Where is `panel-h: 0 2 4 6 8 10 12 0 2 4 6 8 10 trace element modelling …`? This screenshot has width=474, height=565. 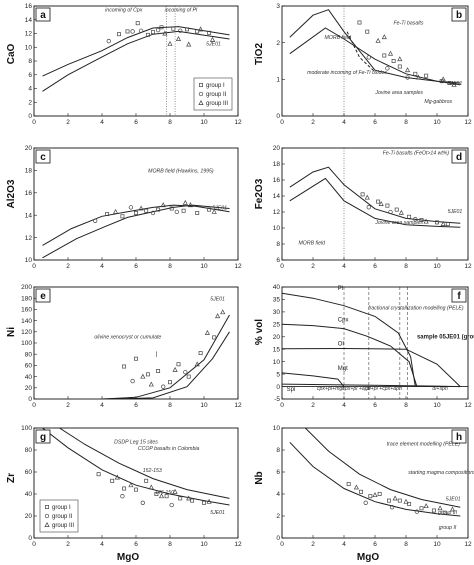 panel-h: 0 2 4 6 8 10 12 0 2 4 6 8 10 trace element modelling … is located at coordinates (373, 486).